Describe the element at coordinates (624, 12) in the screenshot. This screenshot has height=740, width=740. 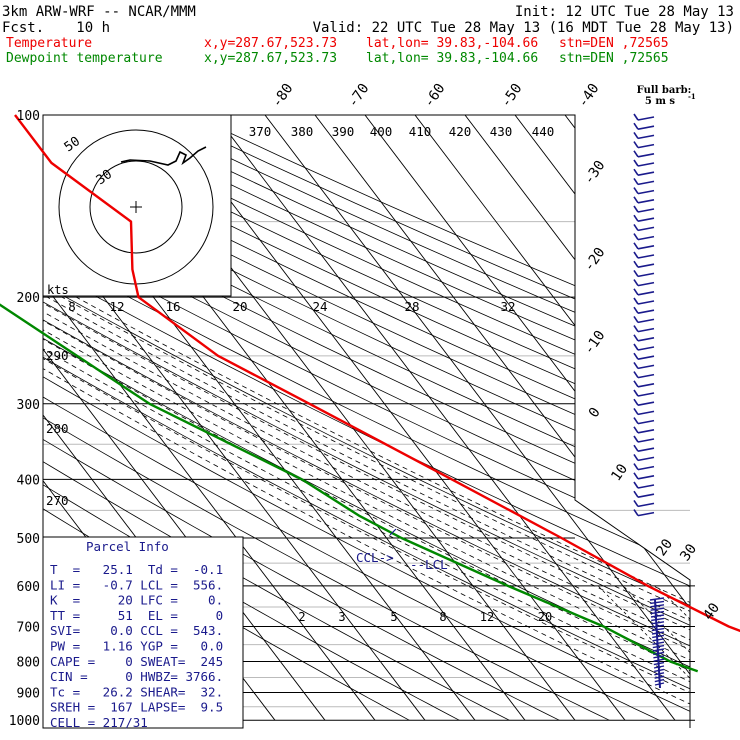
I see `init-time: Init: 12 UTC Tue 28 May 13` at that location.